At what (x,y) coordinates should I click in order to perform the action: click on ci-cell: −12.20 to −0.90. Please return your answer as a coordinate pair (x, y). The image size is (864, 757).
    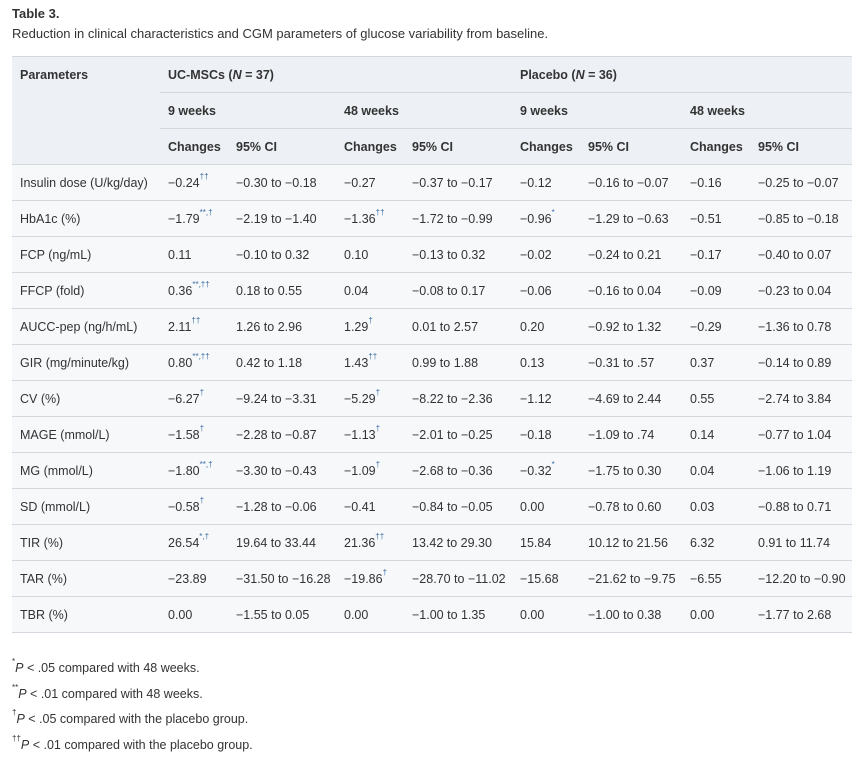
    Looking at the image, I should click on (801, 578).